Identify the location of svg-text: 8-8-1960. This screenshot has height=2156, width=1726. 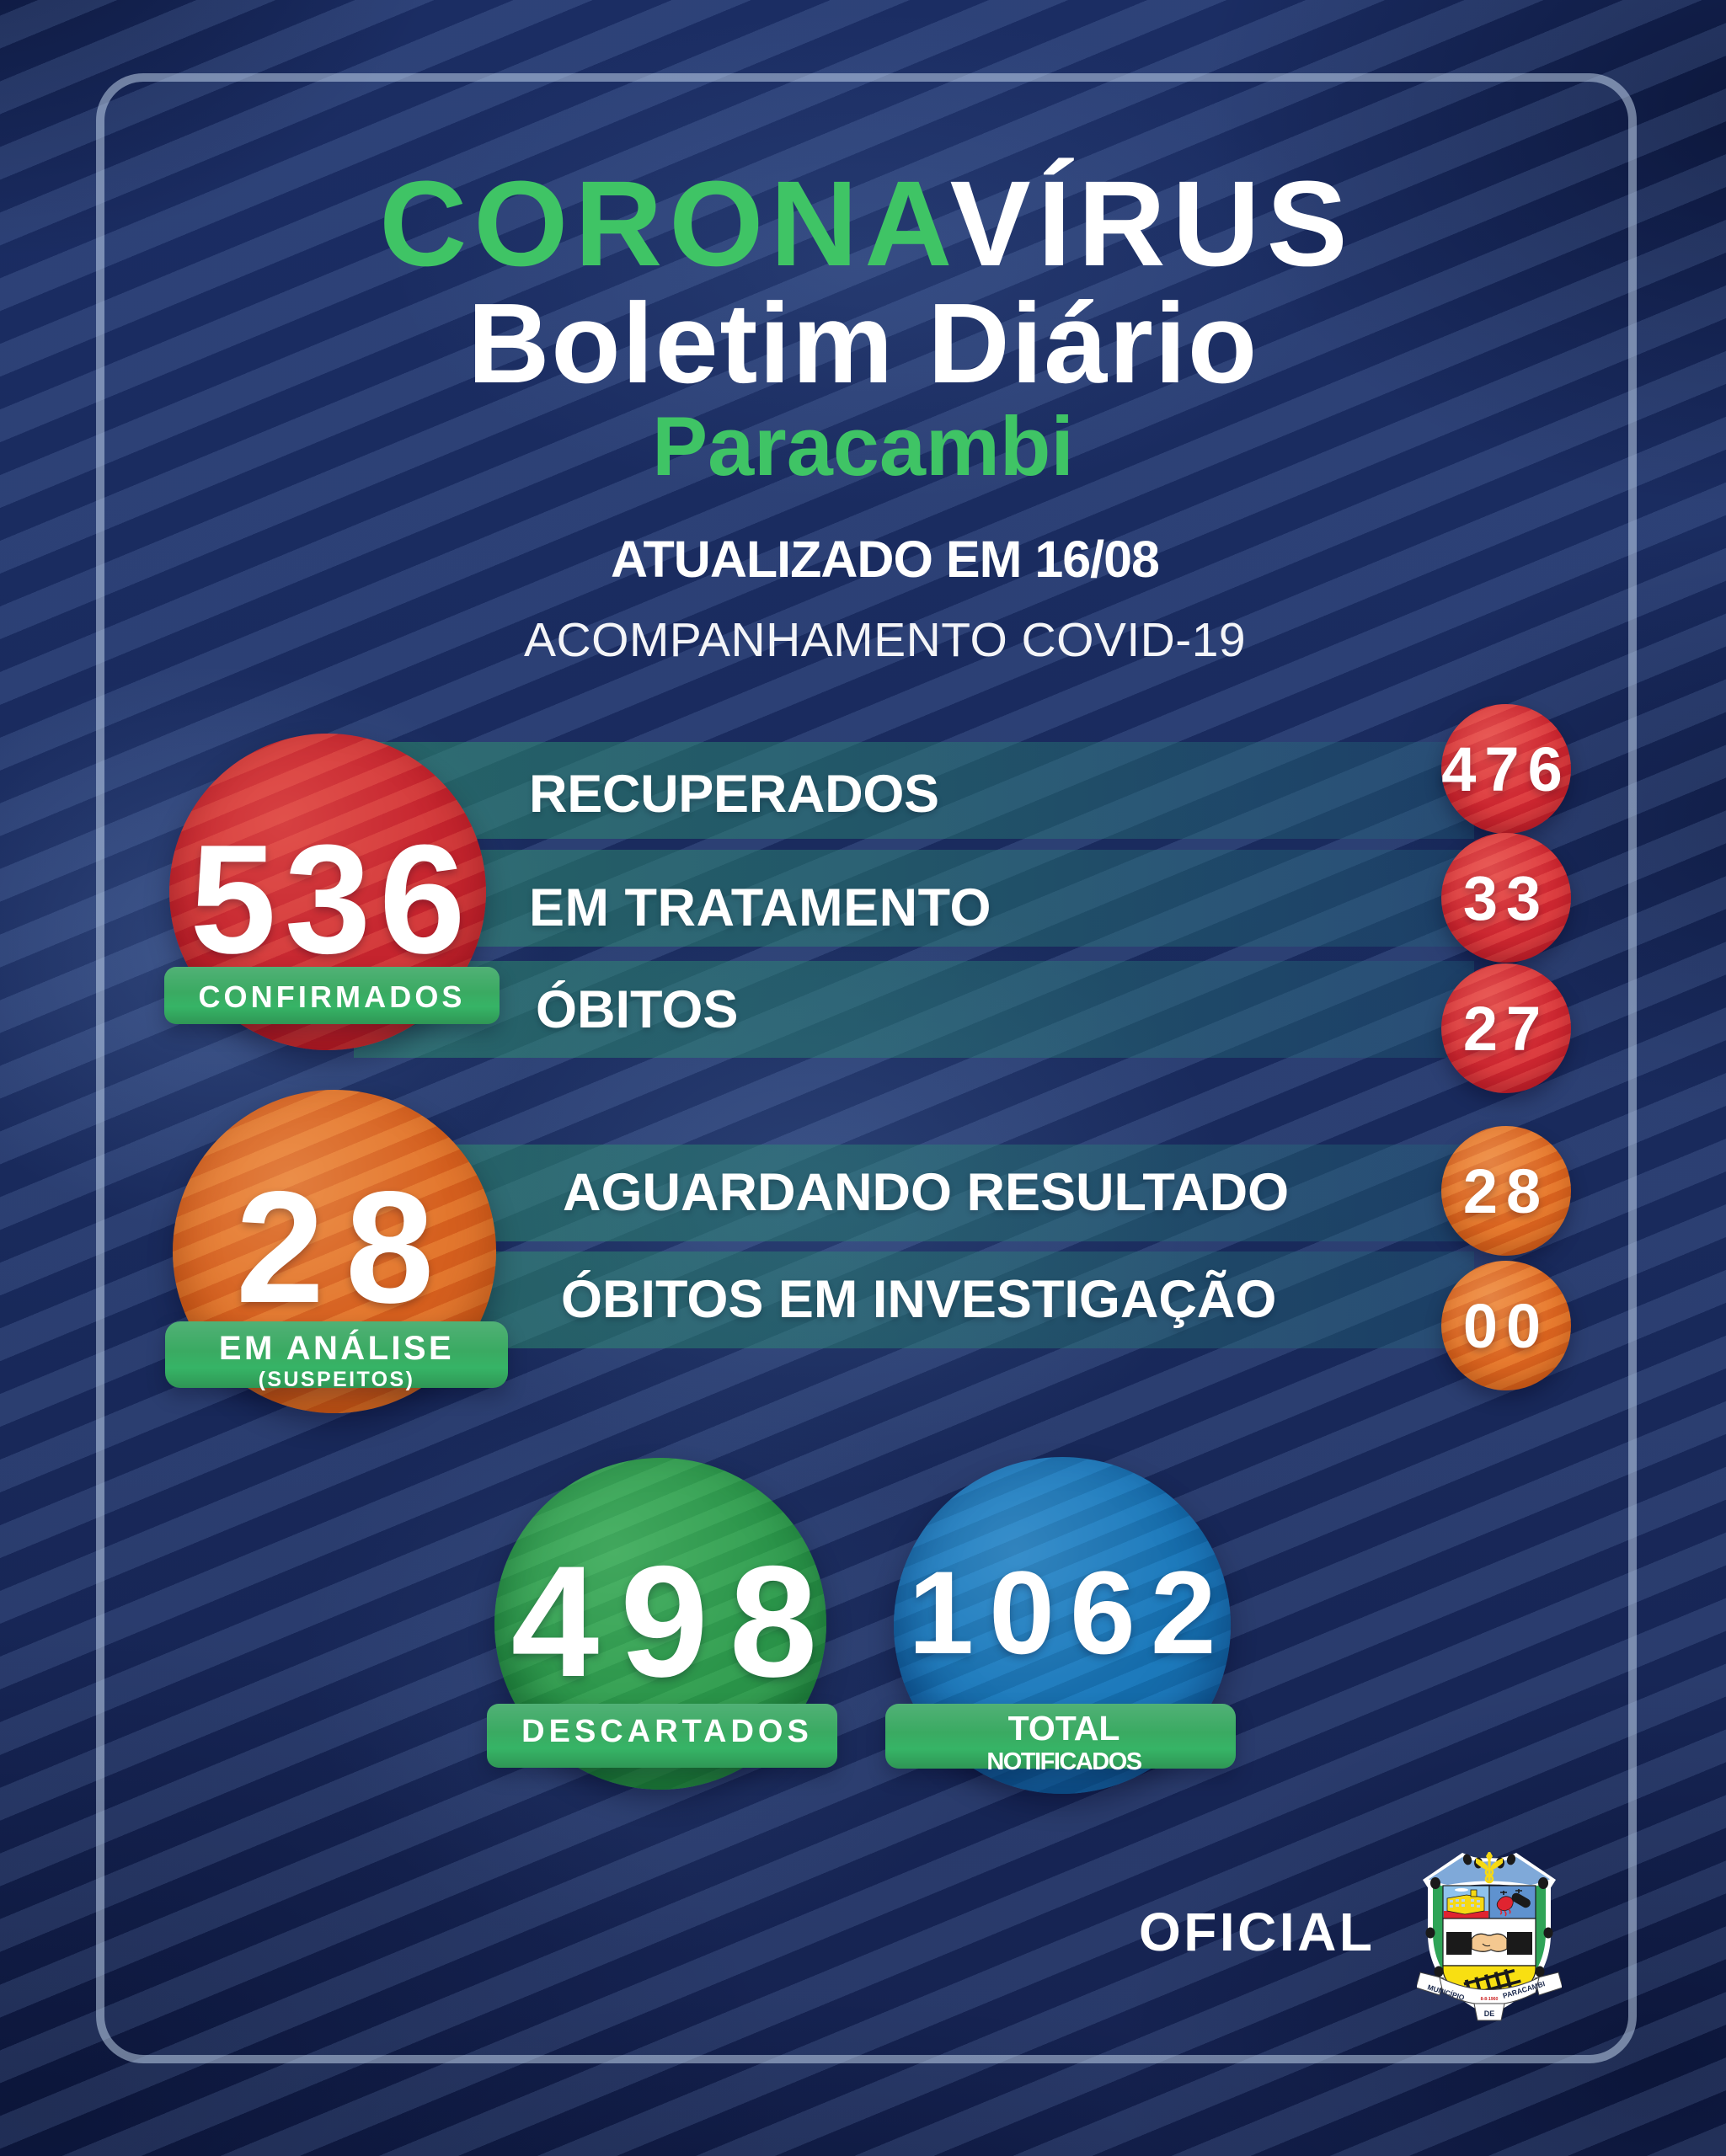
(1490, 2000).